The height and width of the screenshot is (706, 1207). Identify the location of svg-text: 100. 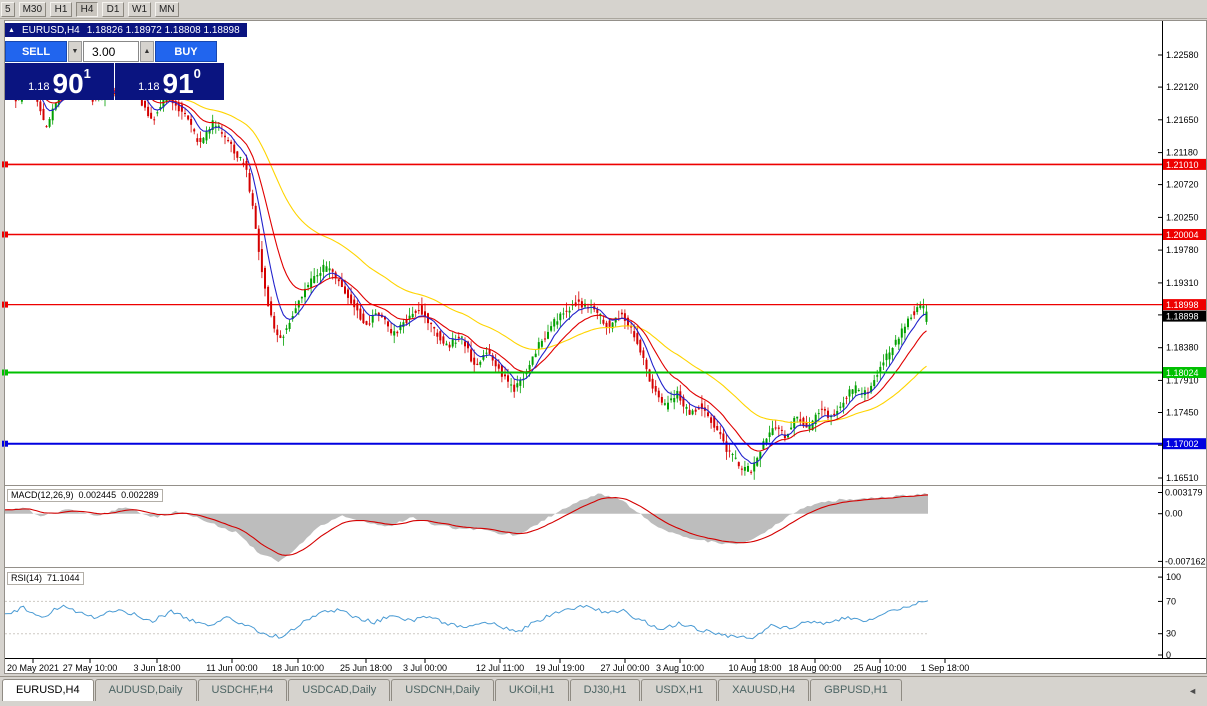
(1173, 577).